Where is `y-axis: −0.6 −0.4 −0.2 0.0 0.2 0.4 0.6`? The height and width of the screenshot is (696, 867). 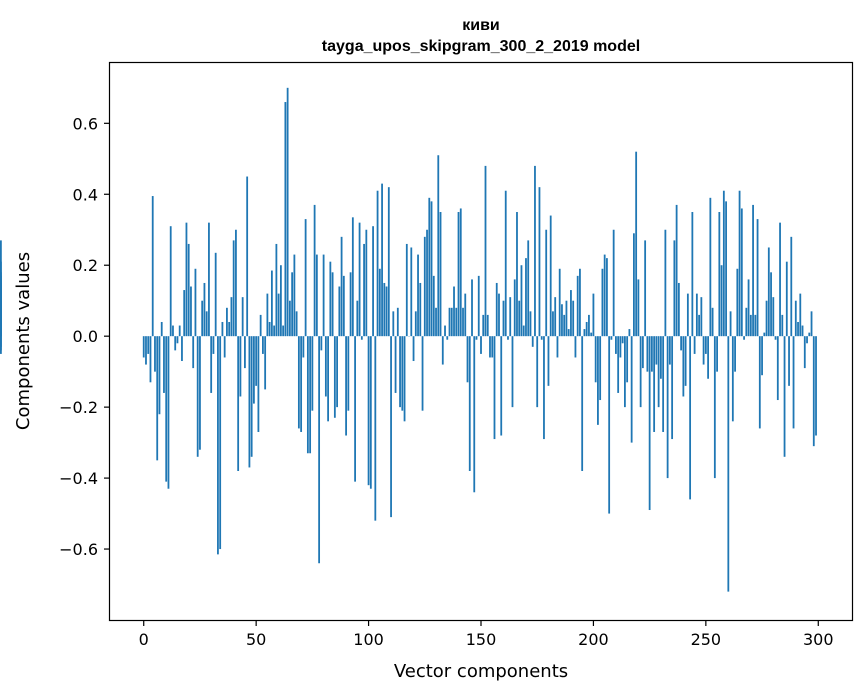 y-axis: −0.6 −0.4 −0.2 0.0 0.2 0.4 0.6 is located at coordinates (84, 336).